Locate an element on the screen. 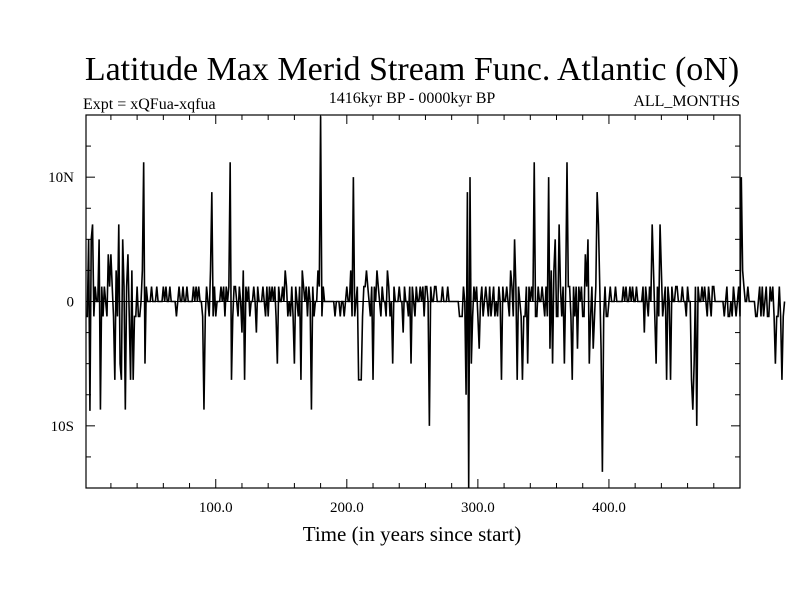  x-axis-label: Time (in years since start) is located at coordinates (412, 534).